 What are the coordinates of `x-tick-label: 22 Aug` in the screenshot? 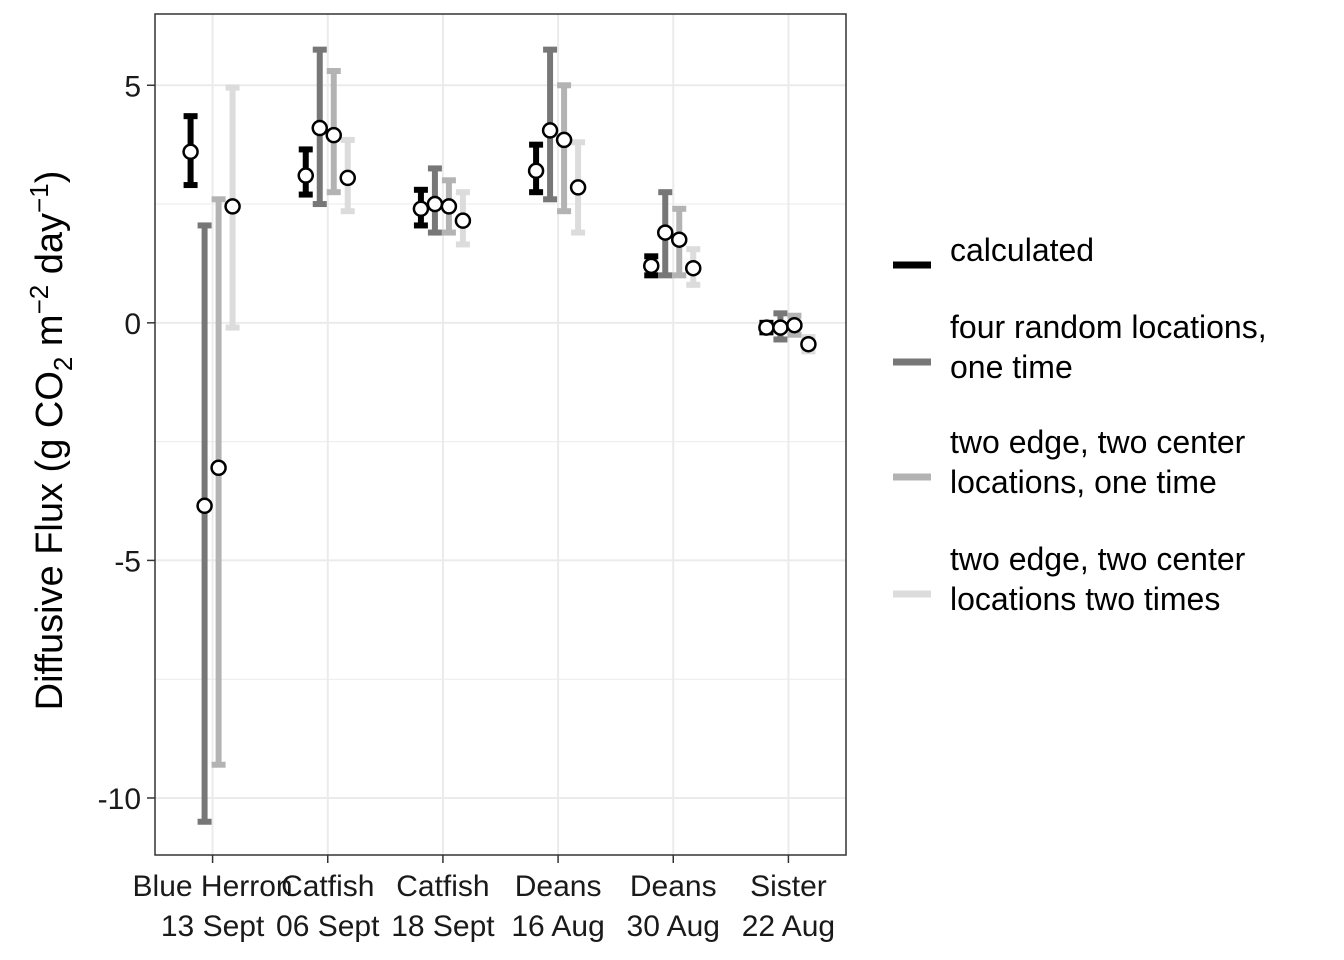 It's located at (788, 926).